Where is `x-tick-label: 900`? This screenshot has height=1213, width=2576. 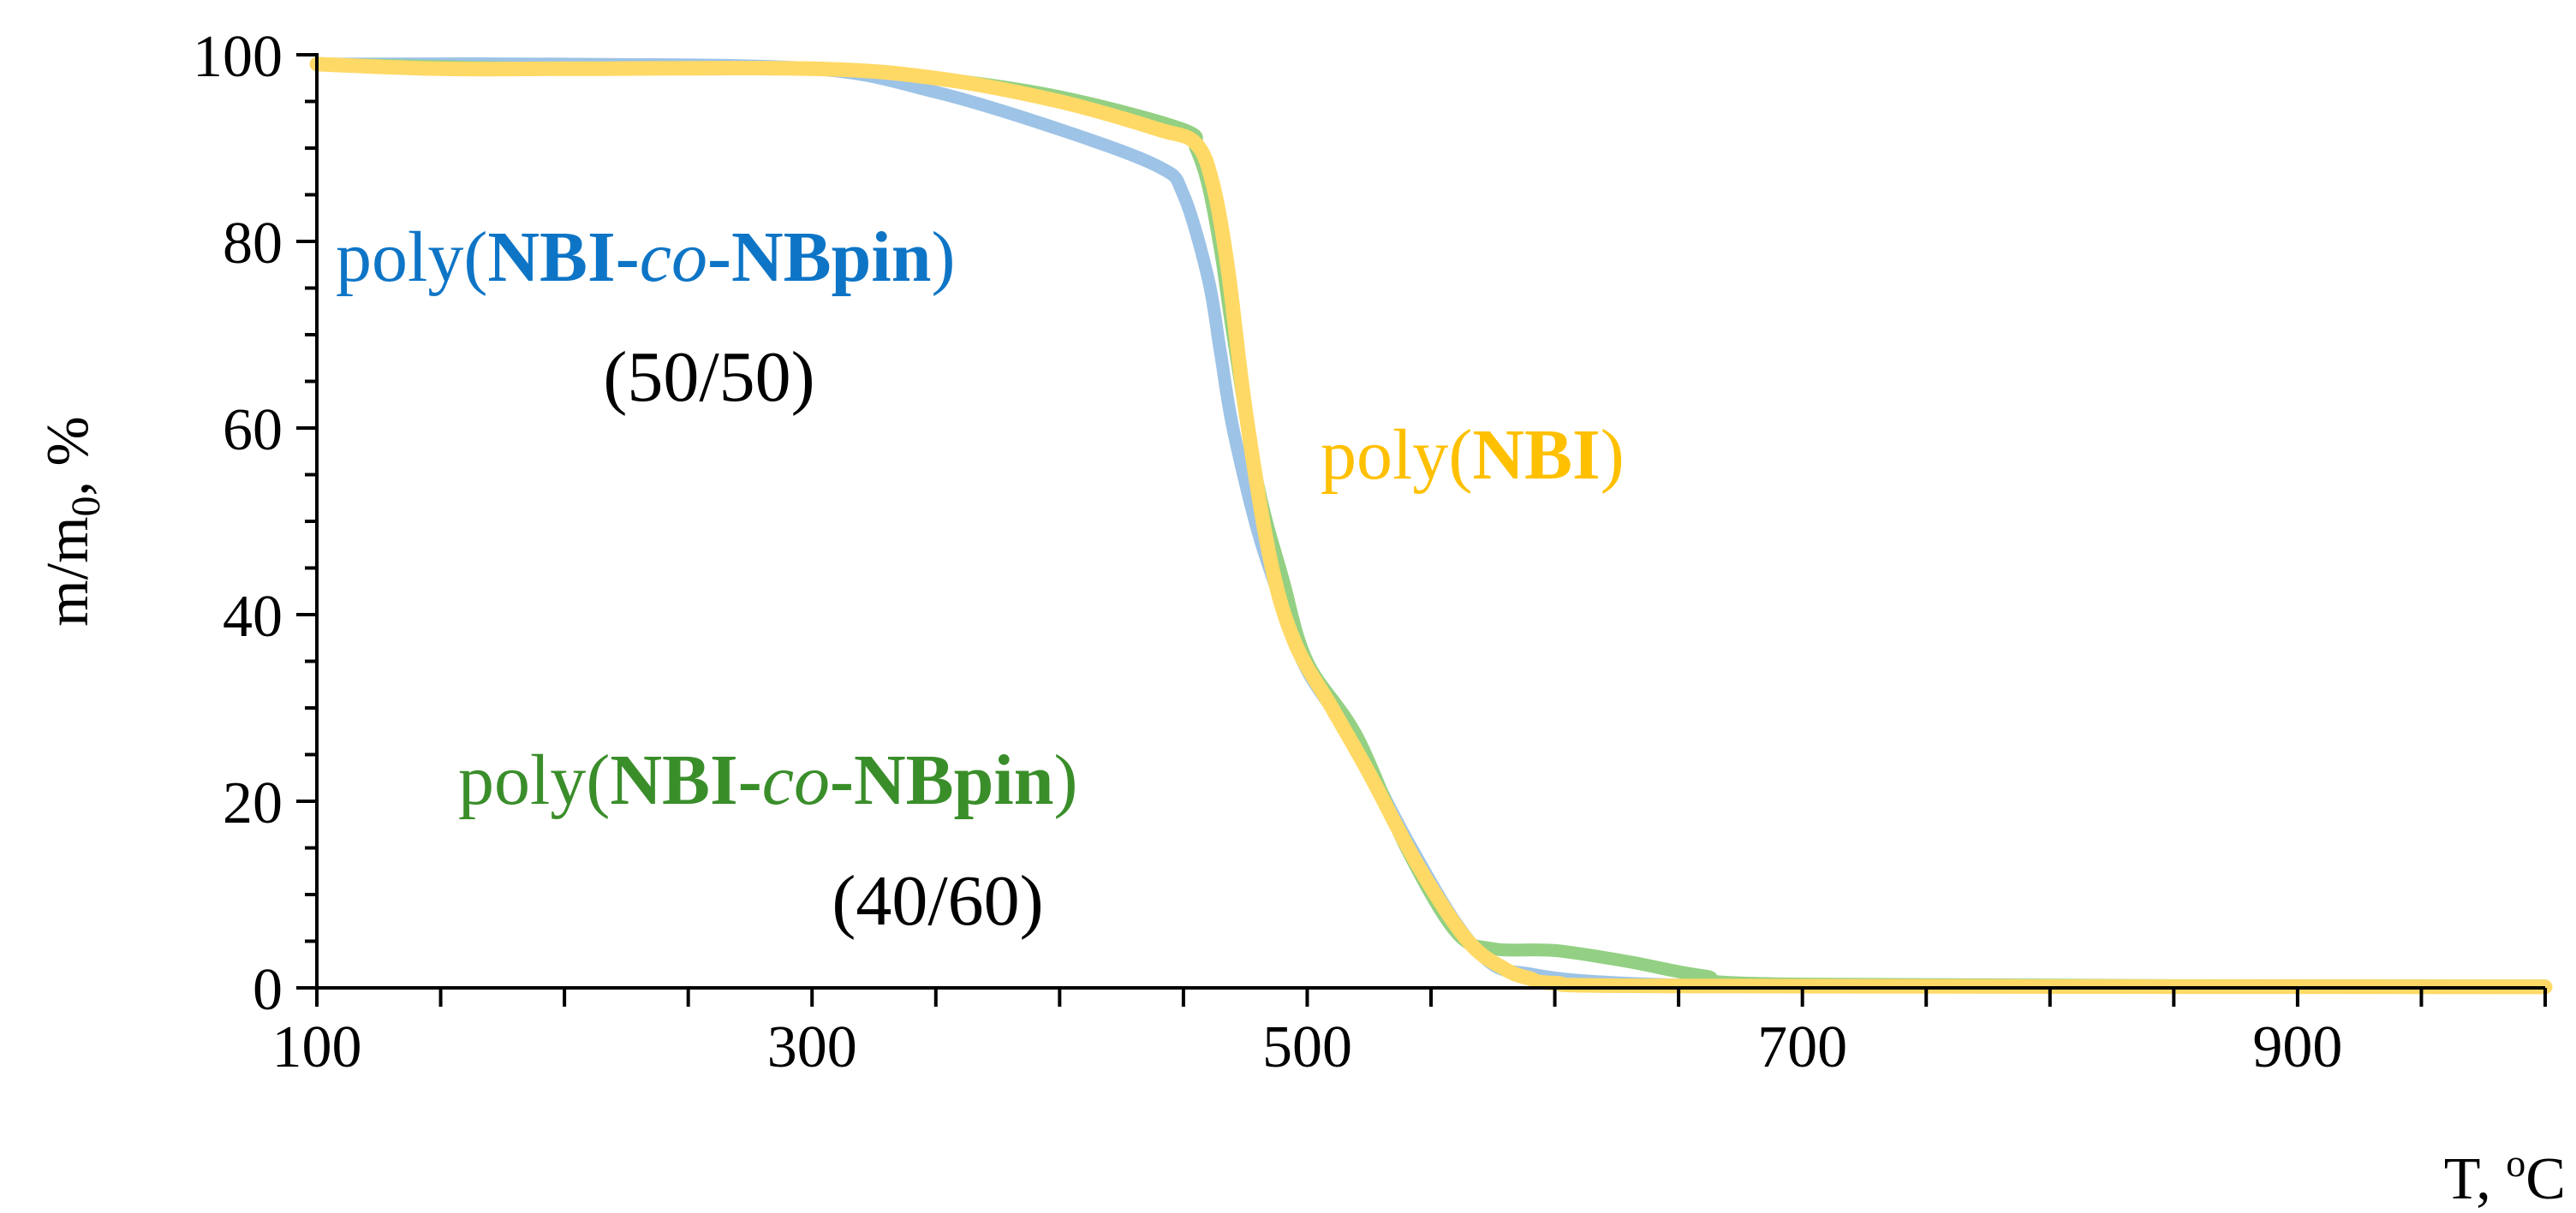
x-tick-label: 900 is located at coordinates (2297, 1047).